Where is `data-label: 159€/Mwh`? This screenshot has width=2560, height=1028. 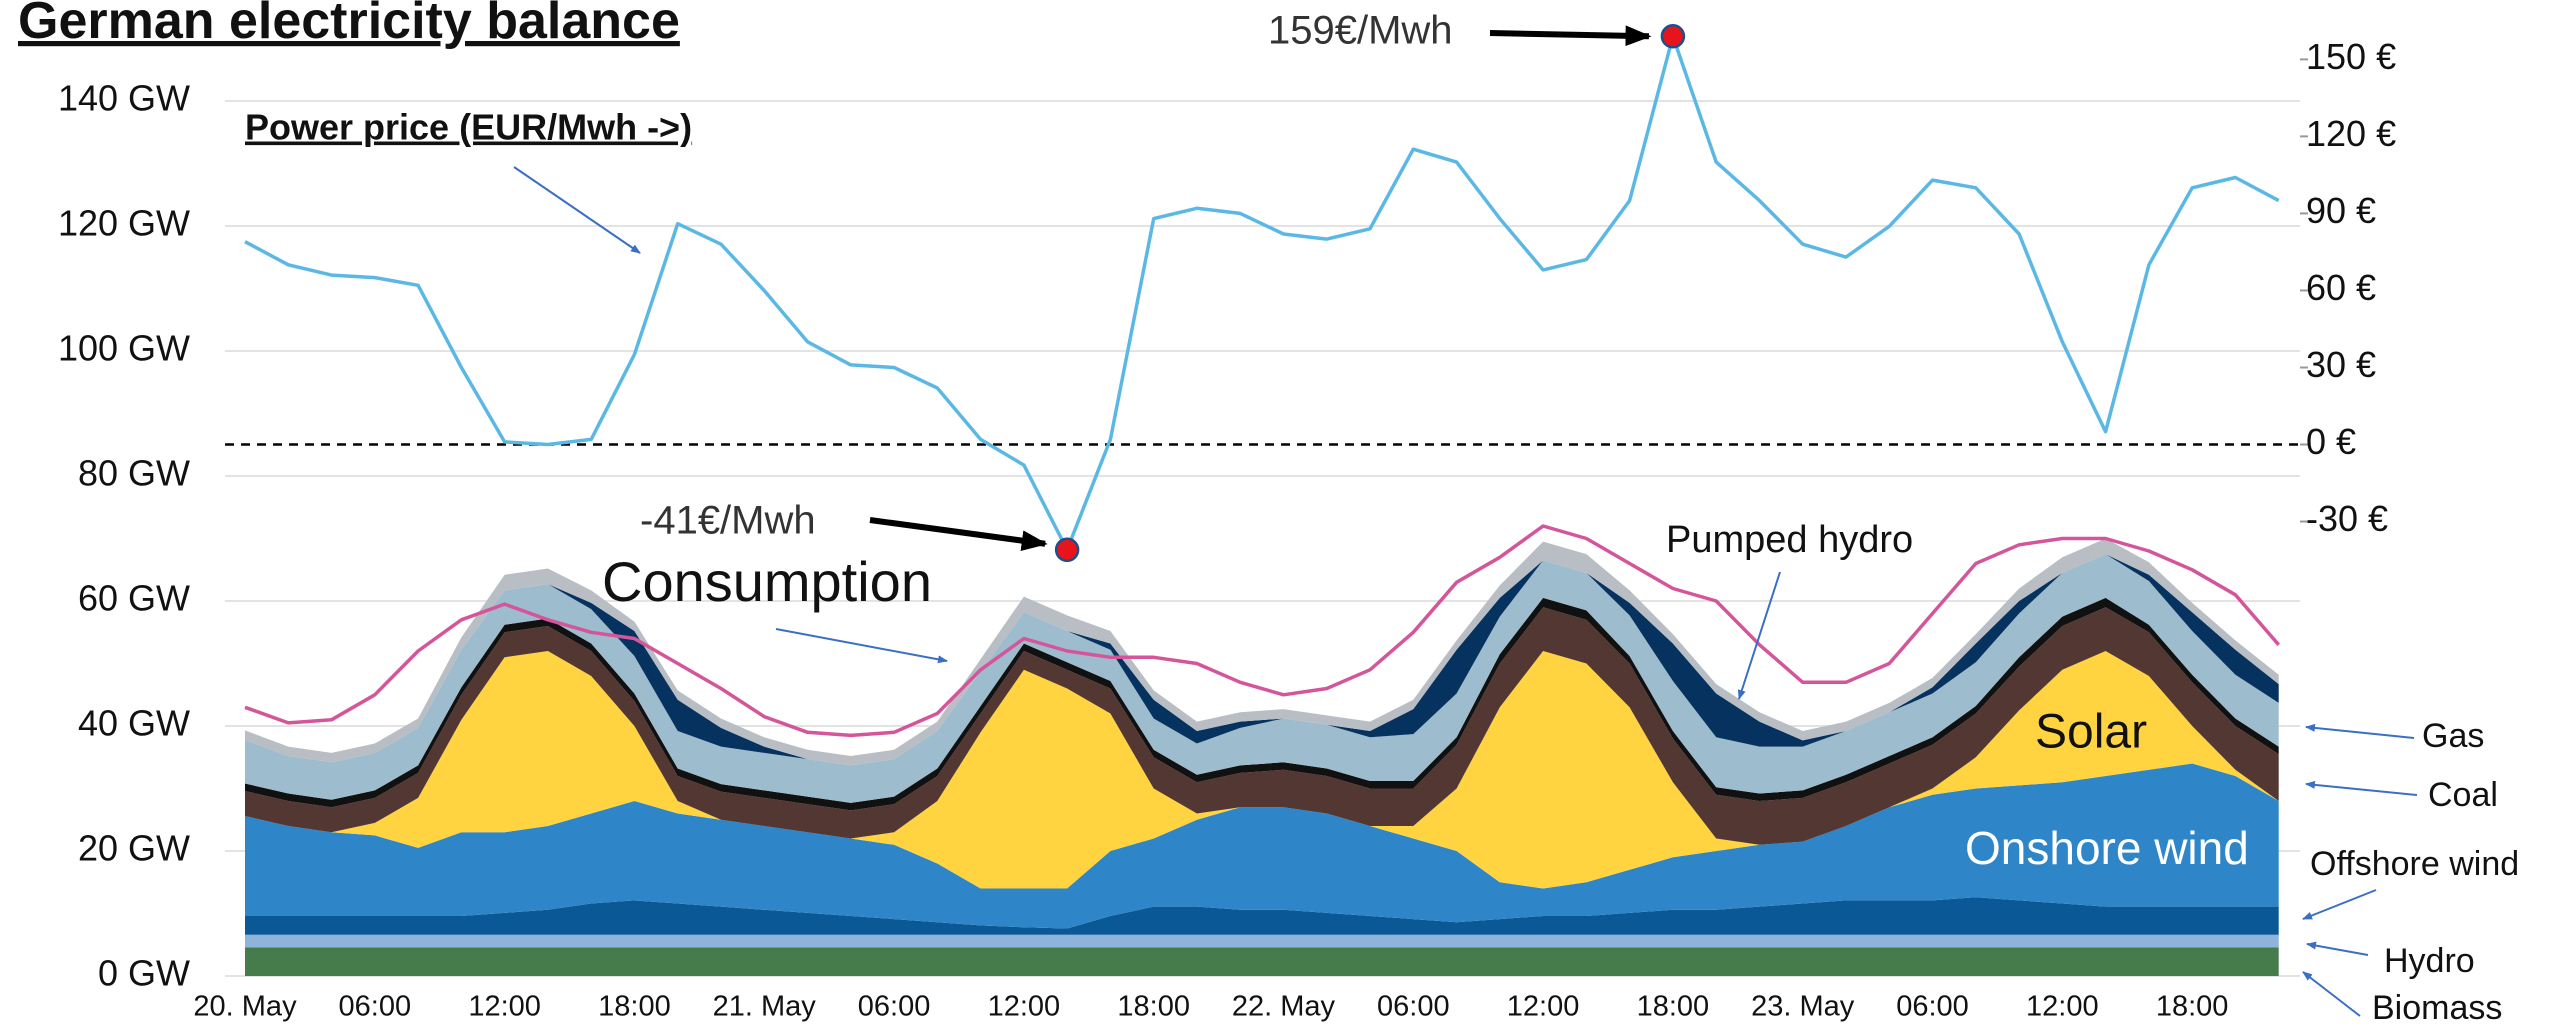
data-label: 159€/Mwh is located at coordinates (1360, 31).